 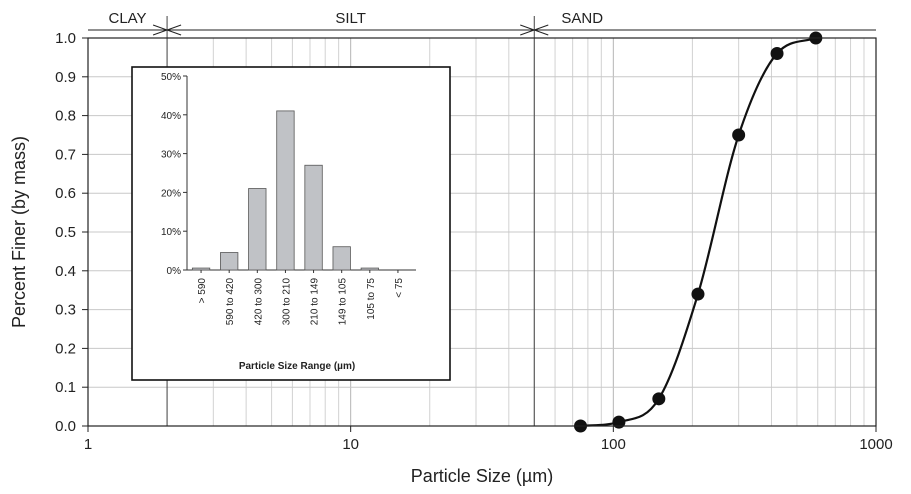 What do you see at coordinates (65, 232) in the screenshot?
I see `y-tick-label: 0.5` at bounding box center [65, 232].